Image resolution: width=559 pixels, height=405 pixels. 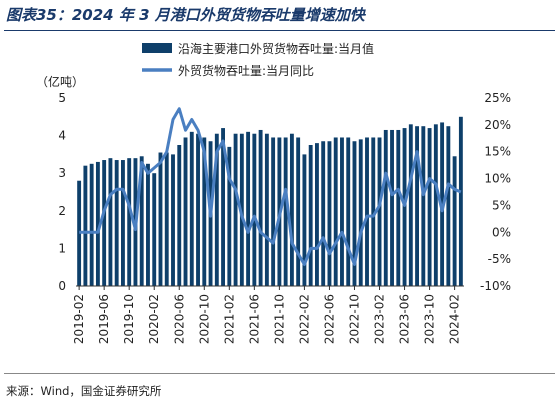 I want to click on left-tick-4: 4, so click(x=62, y=136).